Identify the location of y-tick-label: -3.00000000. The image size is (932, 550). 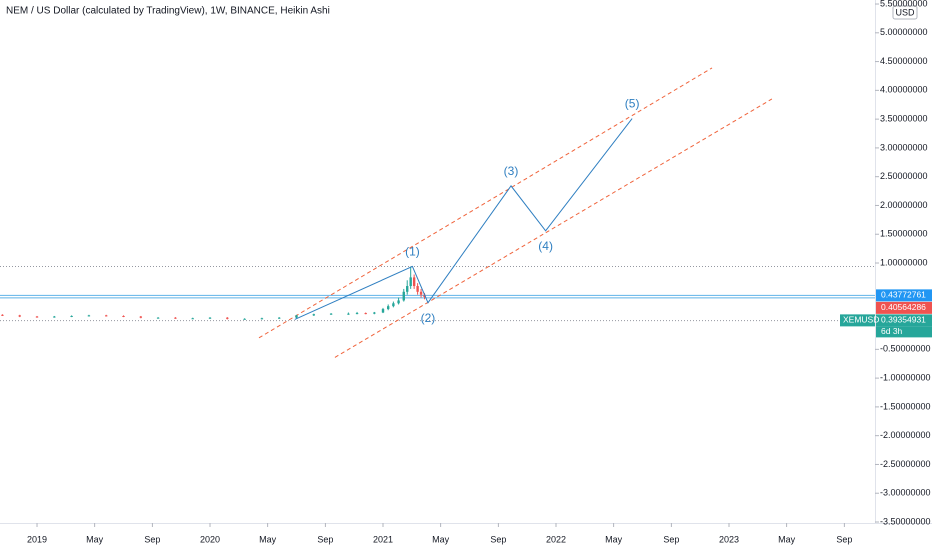
(905, 493).